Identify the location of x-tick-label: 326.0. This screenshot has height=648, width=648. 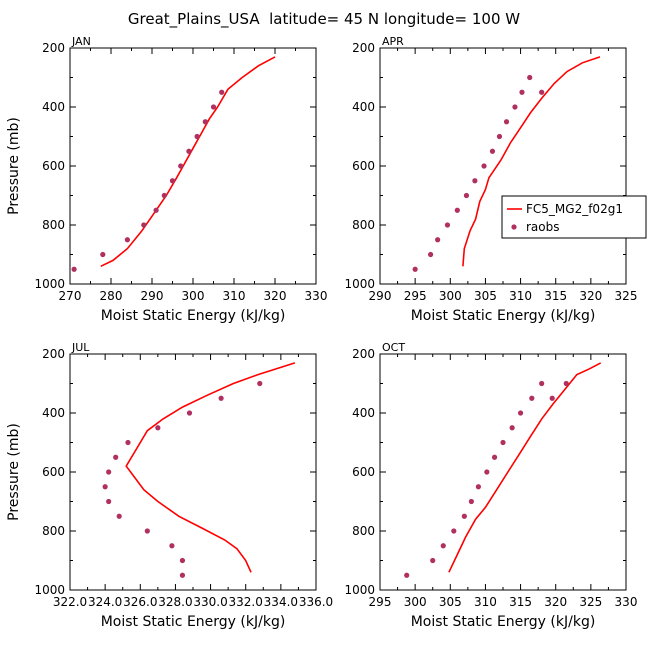
(140, 602).